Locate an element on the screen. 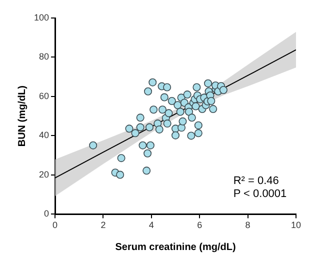 The image size is (320, 271). y-tick-label: 0 is located at coordinates (47, 213).